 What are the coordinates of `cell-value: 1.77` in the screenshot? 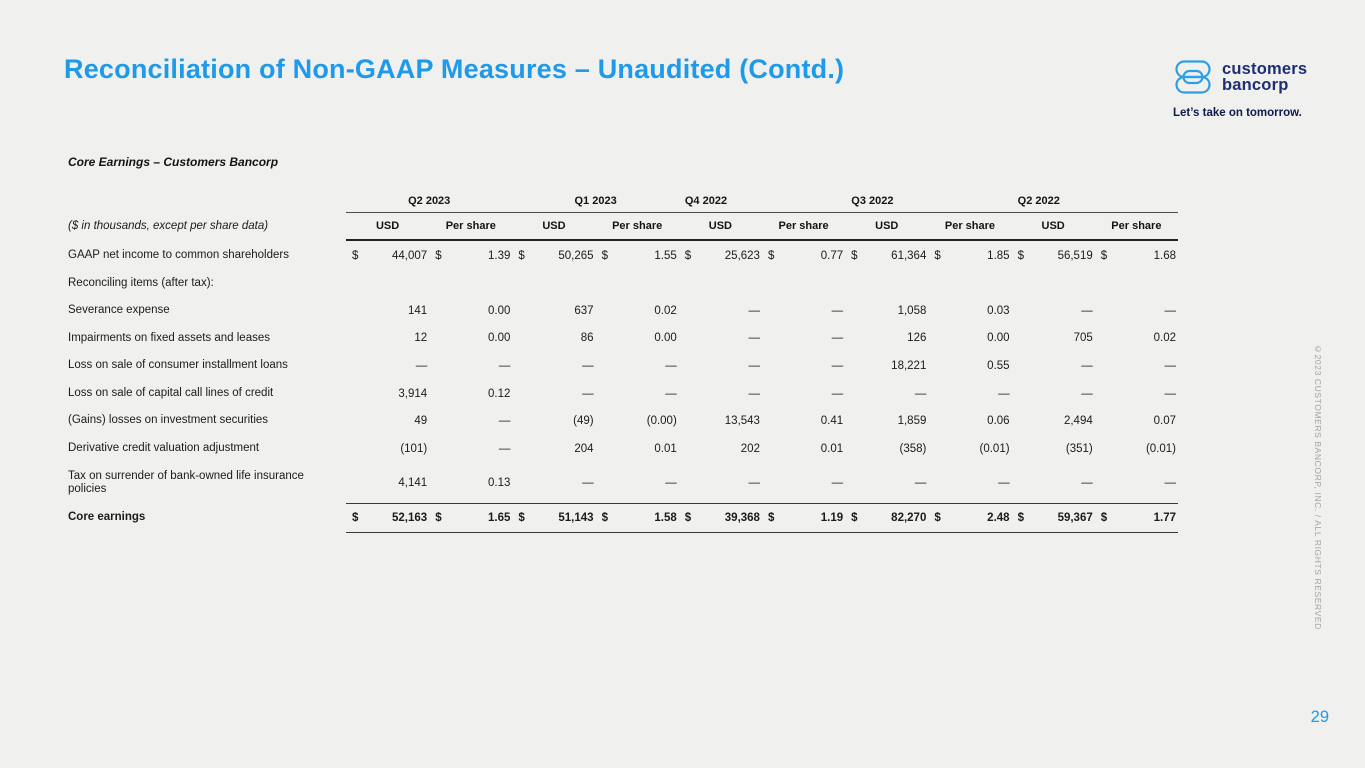 It's located at (1164, 518).